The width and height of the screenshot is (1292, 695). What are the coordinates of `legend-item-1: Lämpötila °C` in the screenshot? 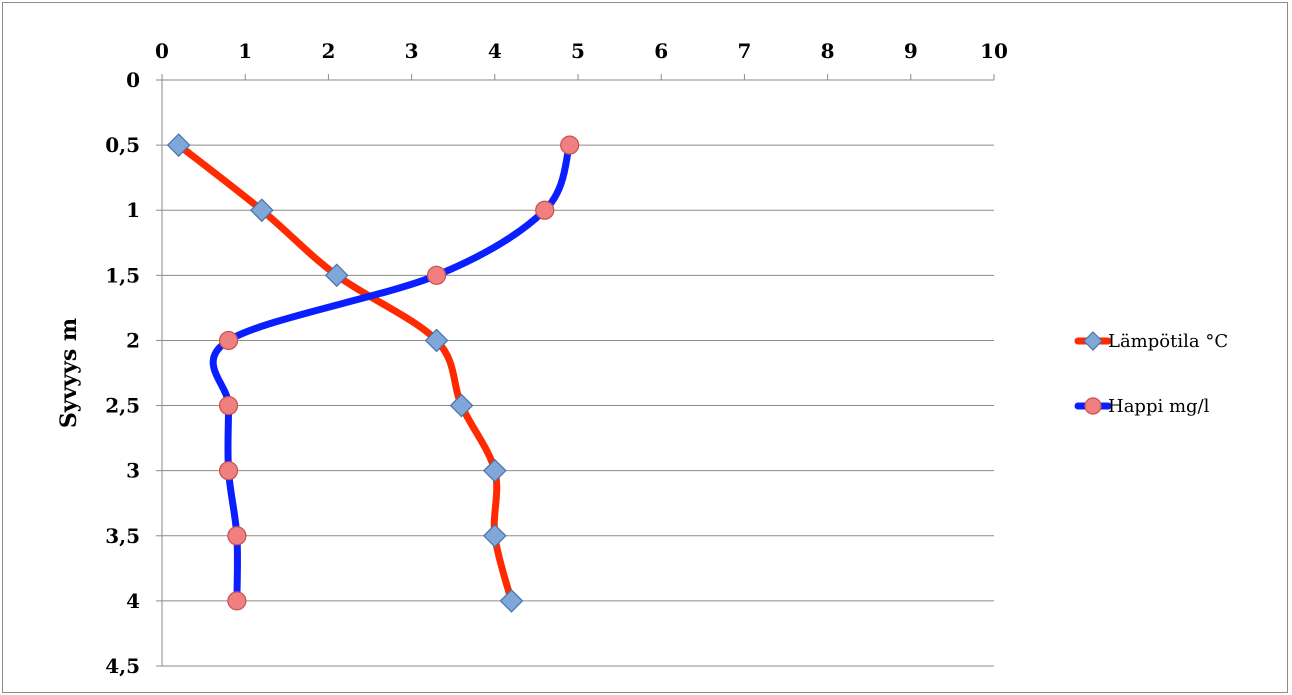 It's located at (1151, 341).